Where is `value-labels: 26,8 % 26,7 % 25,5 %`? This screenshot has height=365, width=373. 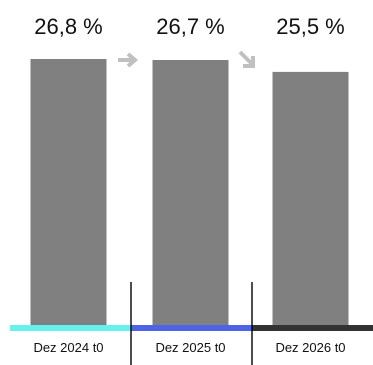 value-labels: 26,8 % 26,7 % 25,5 % is located at coordinates (189, 26).